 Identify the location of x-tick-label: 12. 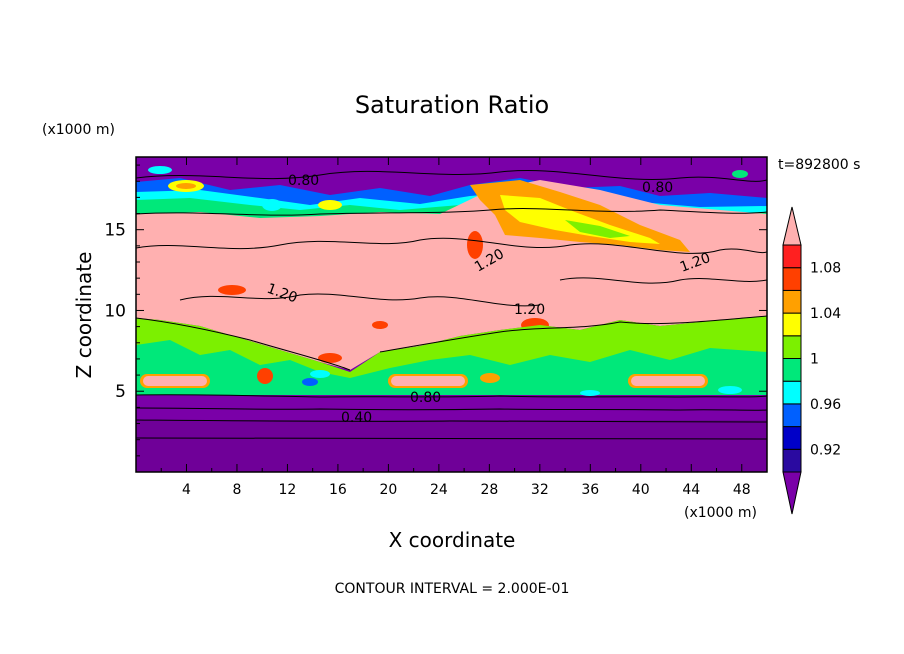
(288, 490).